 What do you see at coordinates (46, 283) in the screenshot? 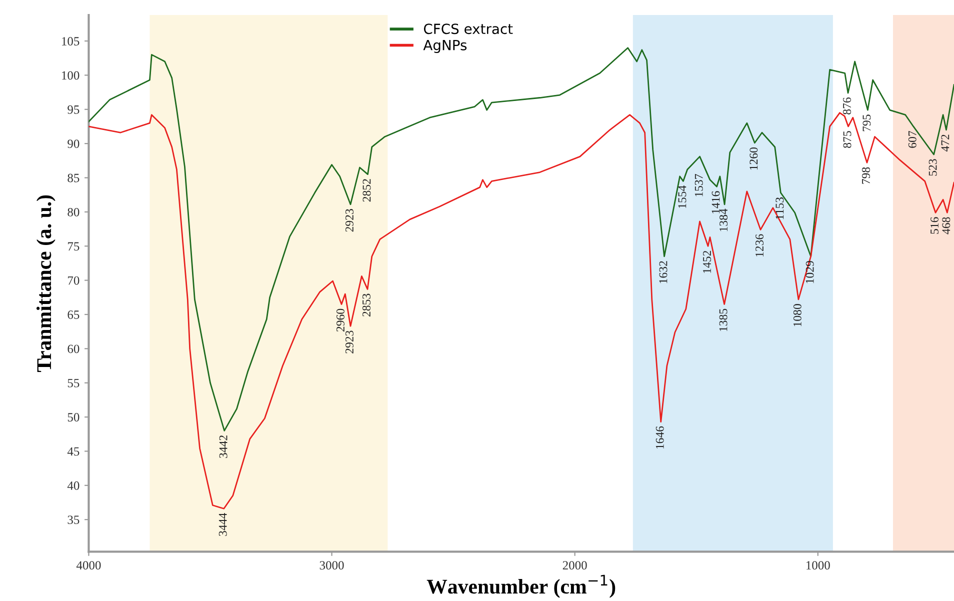
I see `y-axis-title: Tranmittance (a. u.)` at bounding box center [46, 283].